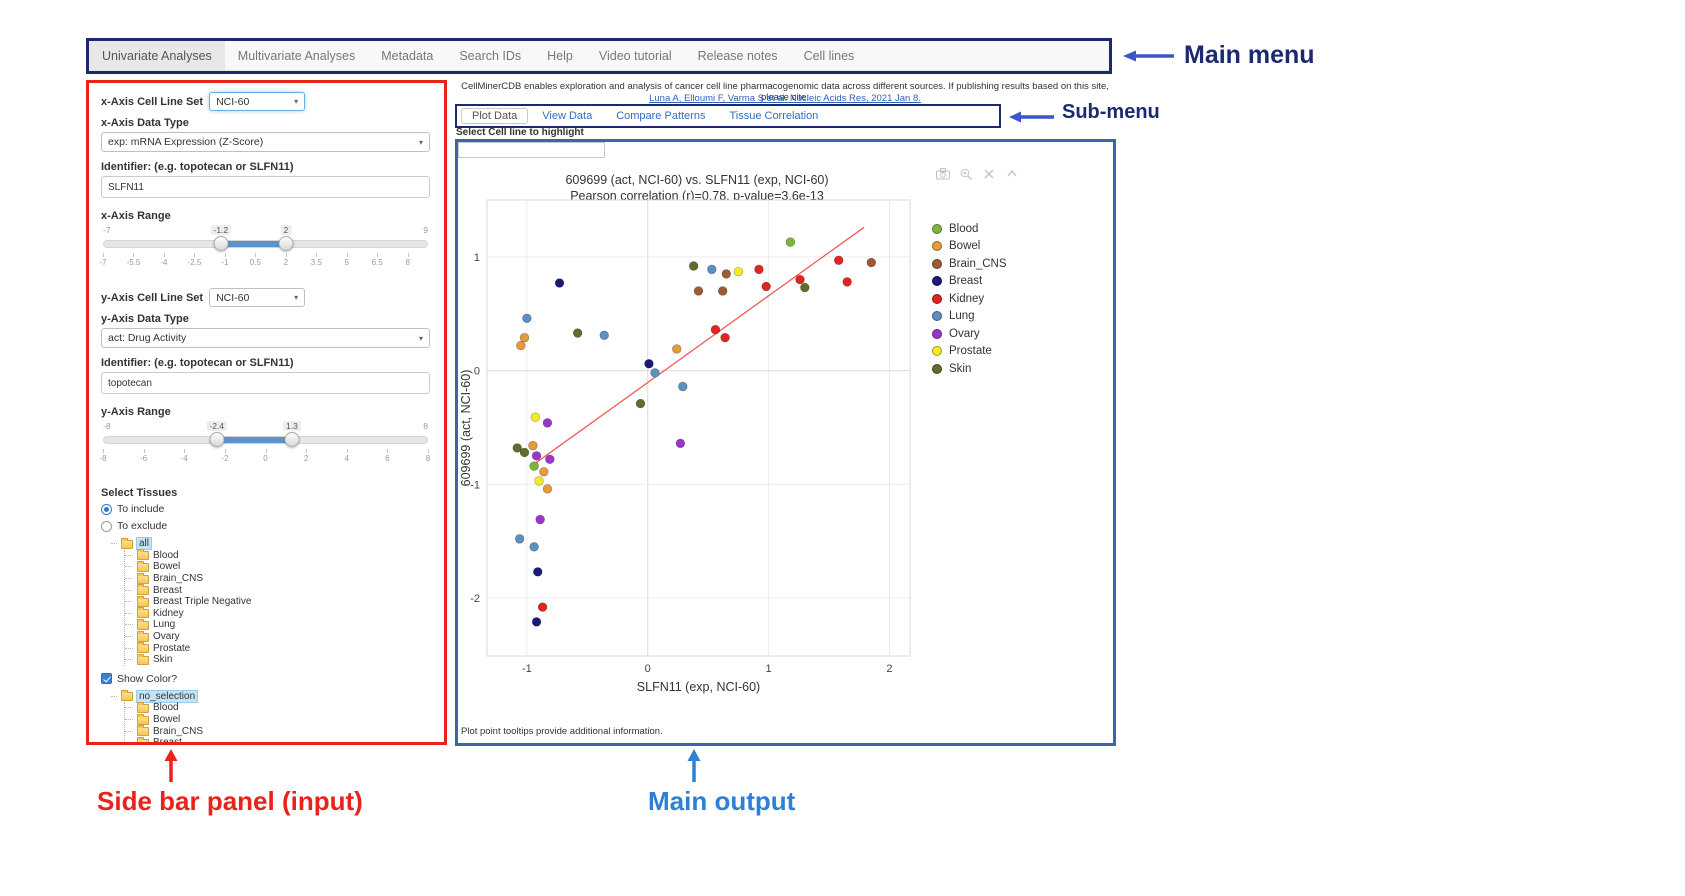 Image resolution: width=1685 pixels, height=896 pixels. Describe the element at coordinates (257, 297) in the screenshot. I see `y-cell-line-set-select: NCI-60 ▾` at that location.